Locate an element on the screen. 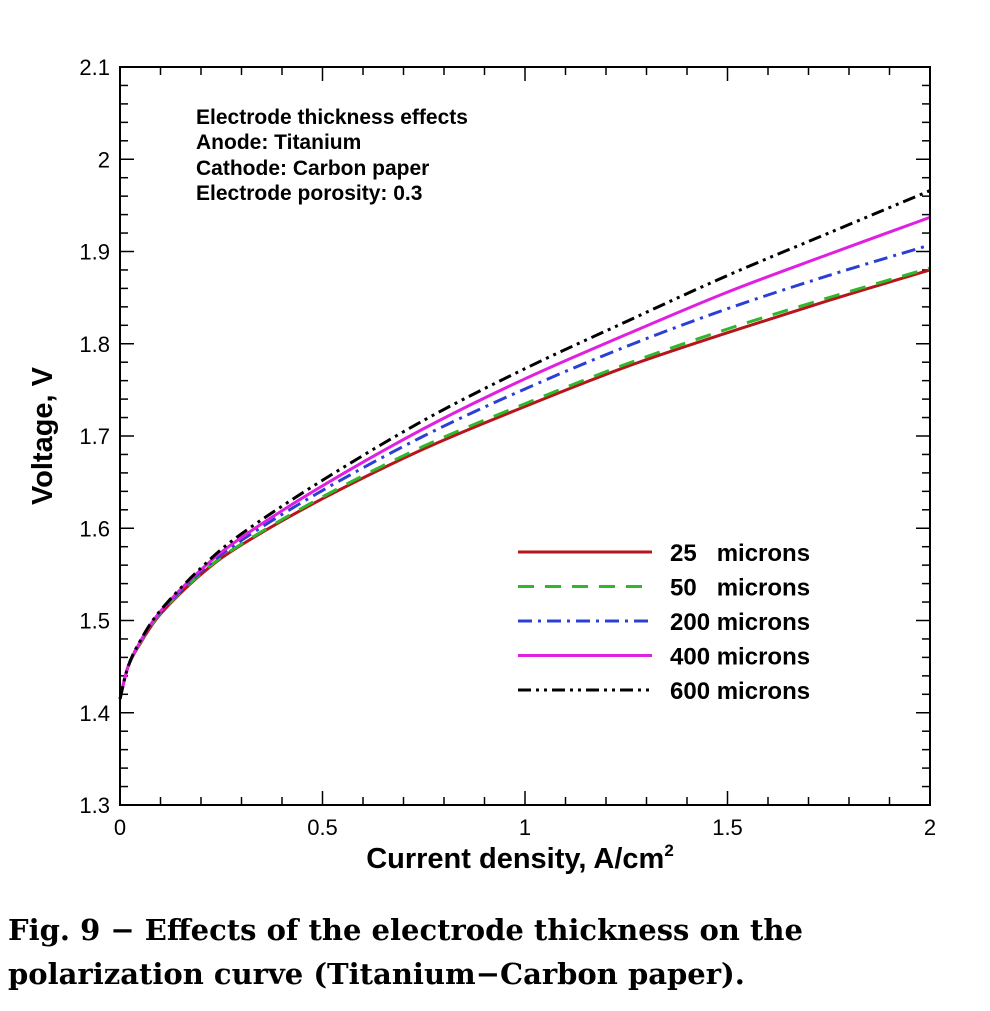  x-tick-label: 1 is located at coordinates (525, 827).